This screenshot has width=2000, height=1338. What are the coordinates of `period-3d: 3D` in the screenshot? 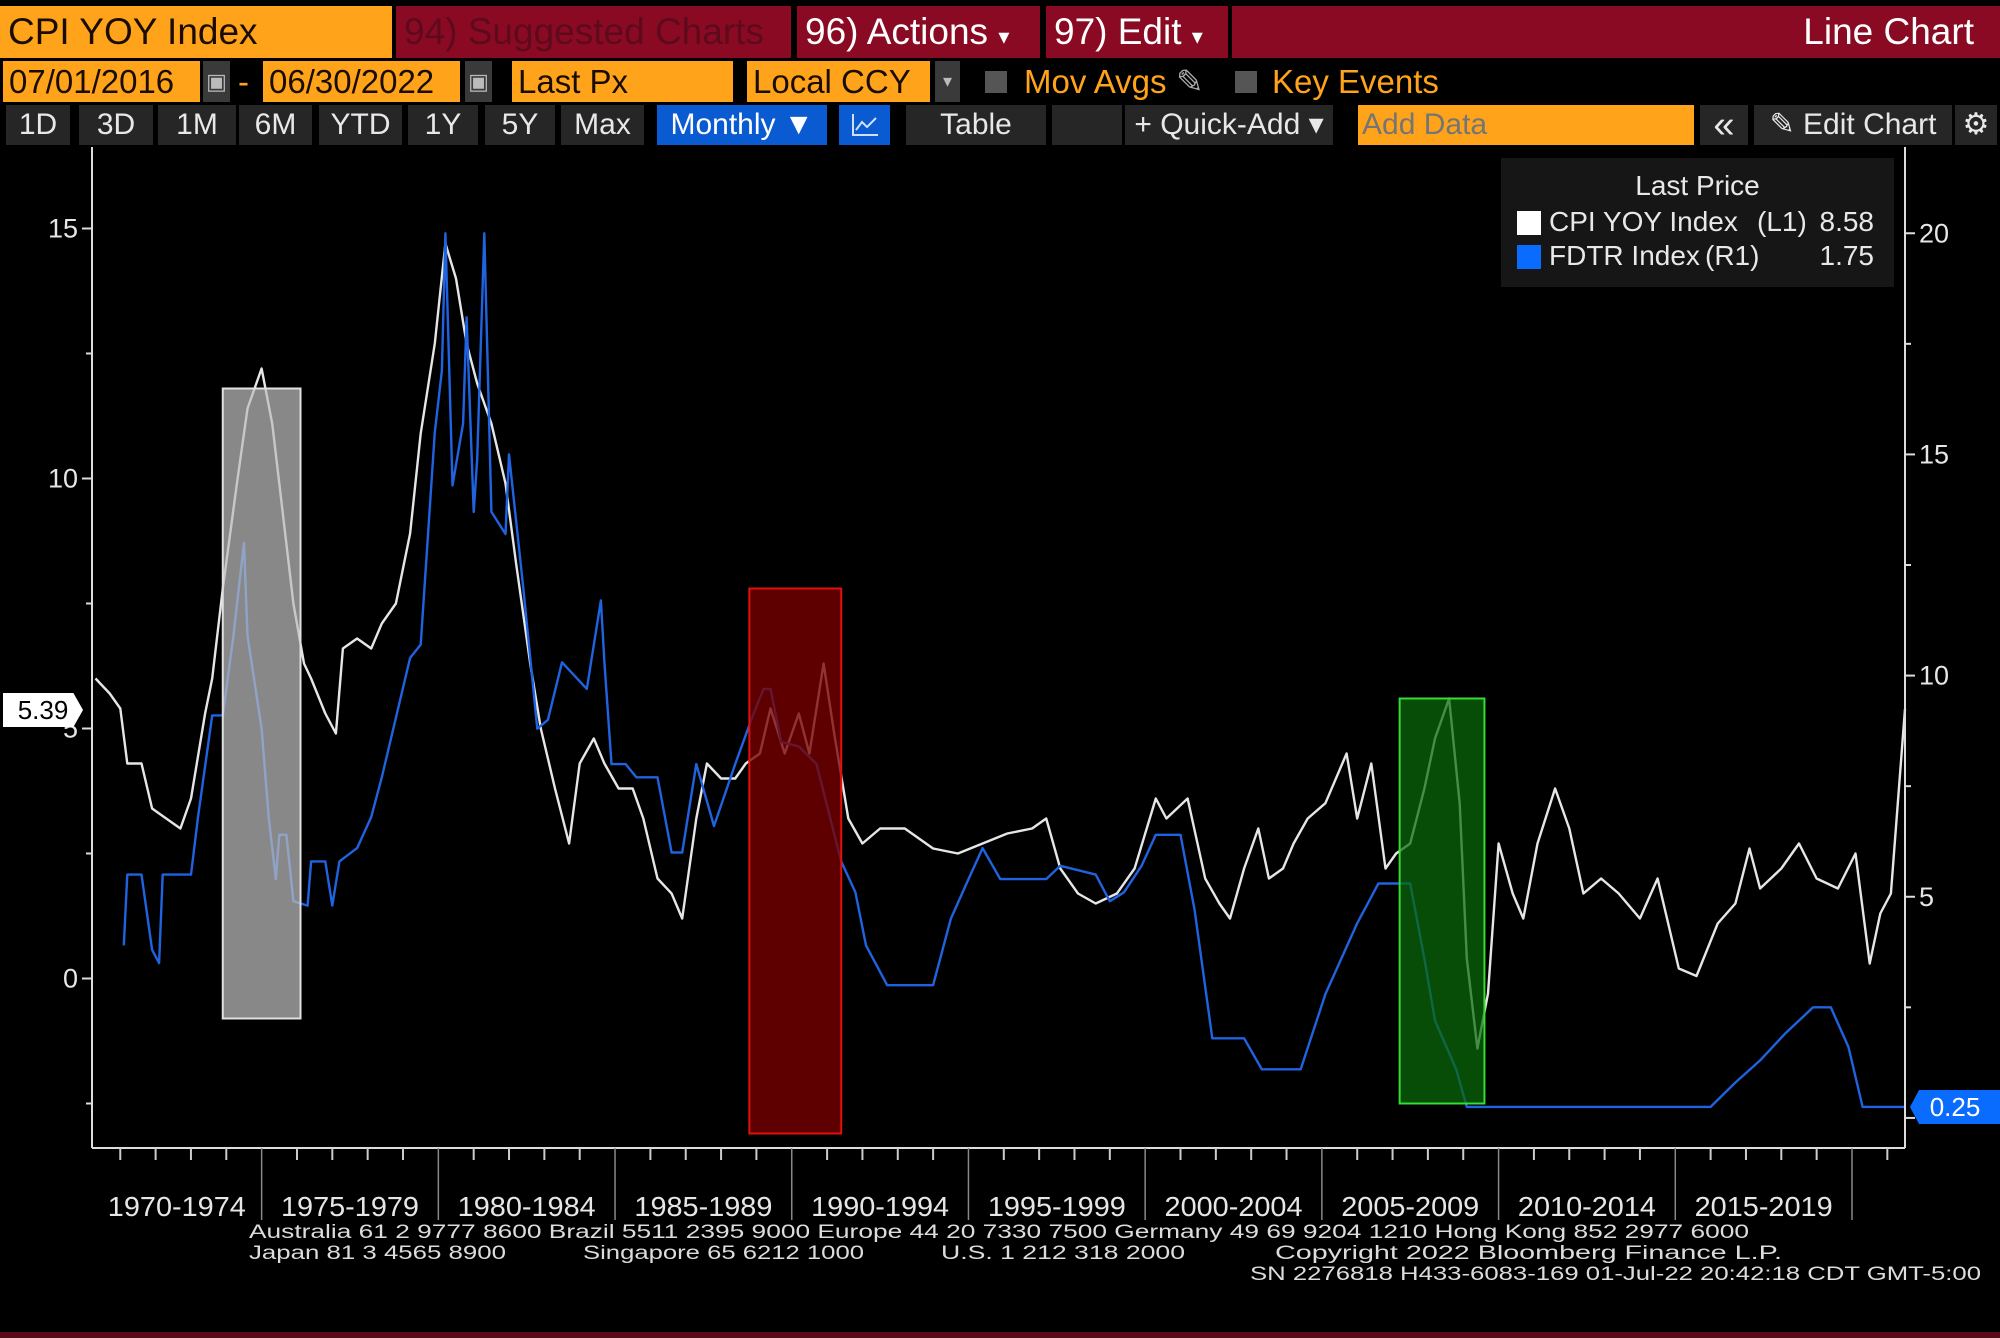 It's located at (116, 125).